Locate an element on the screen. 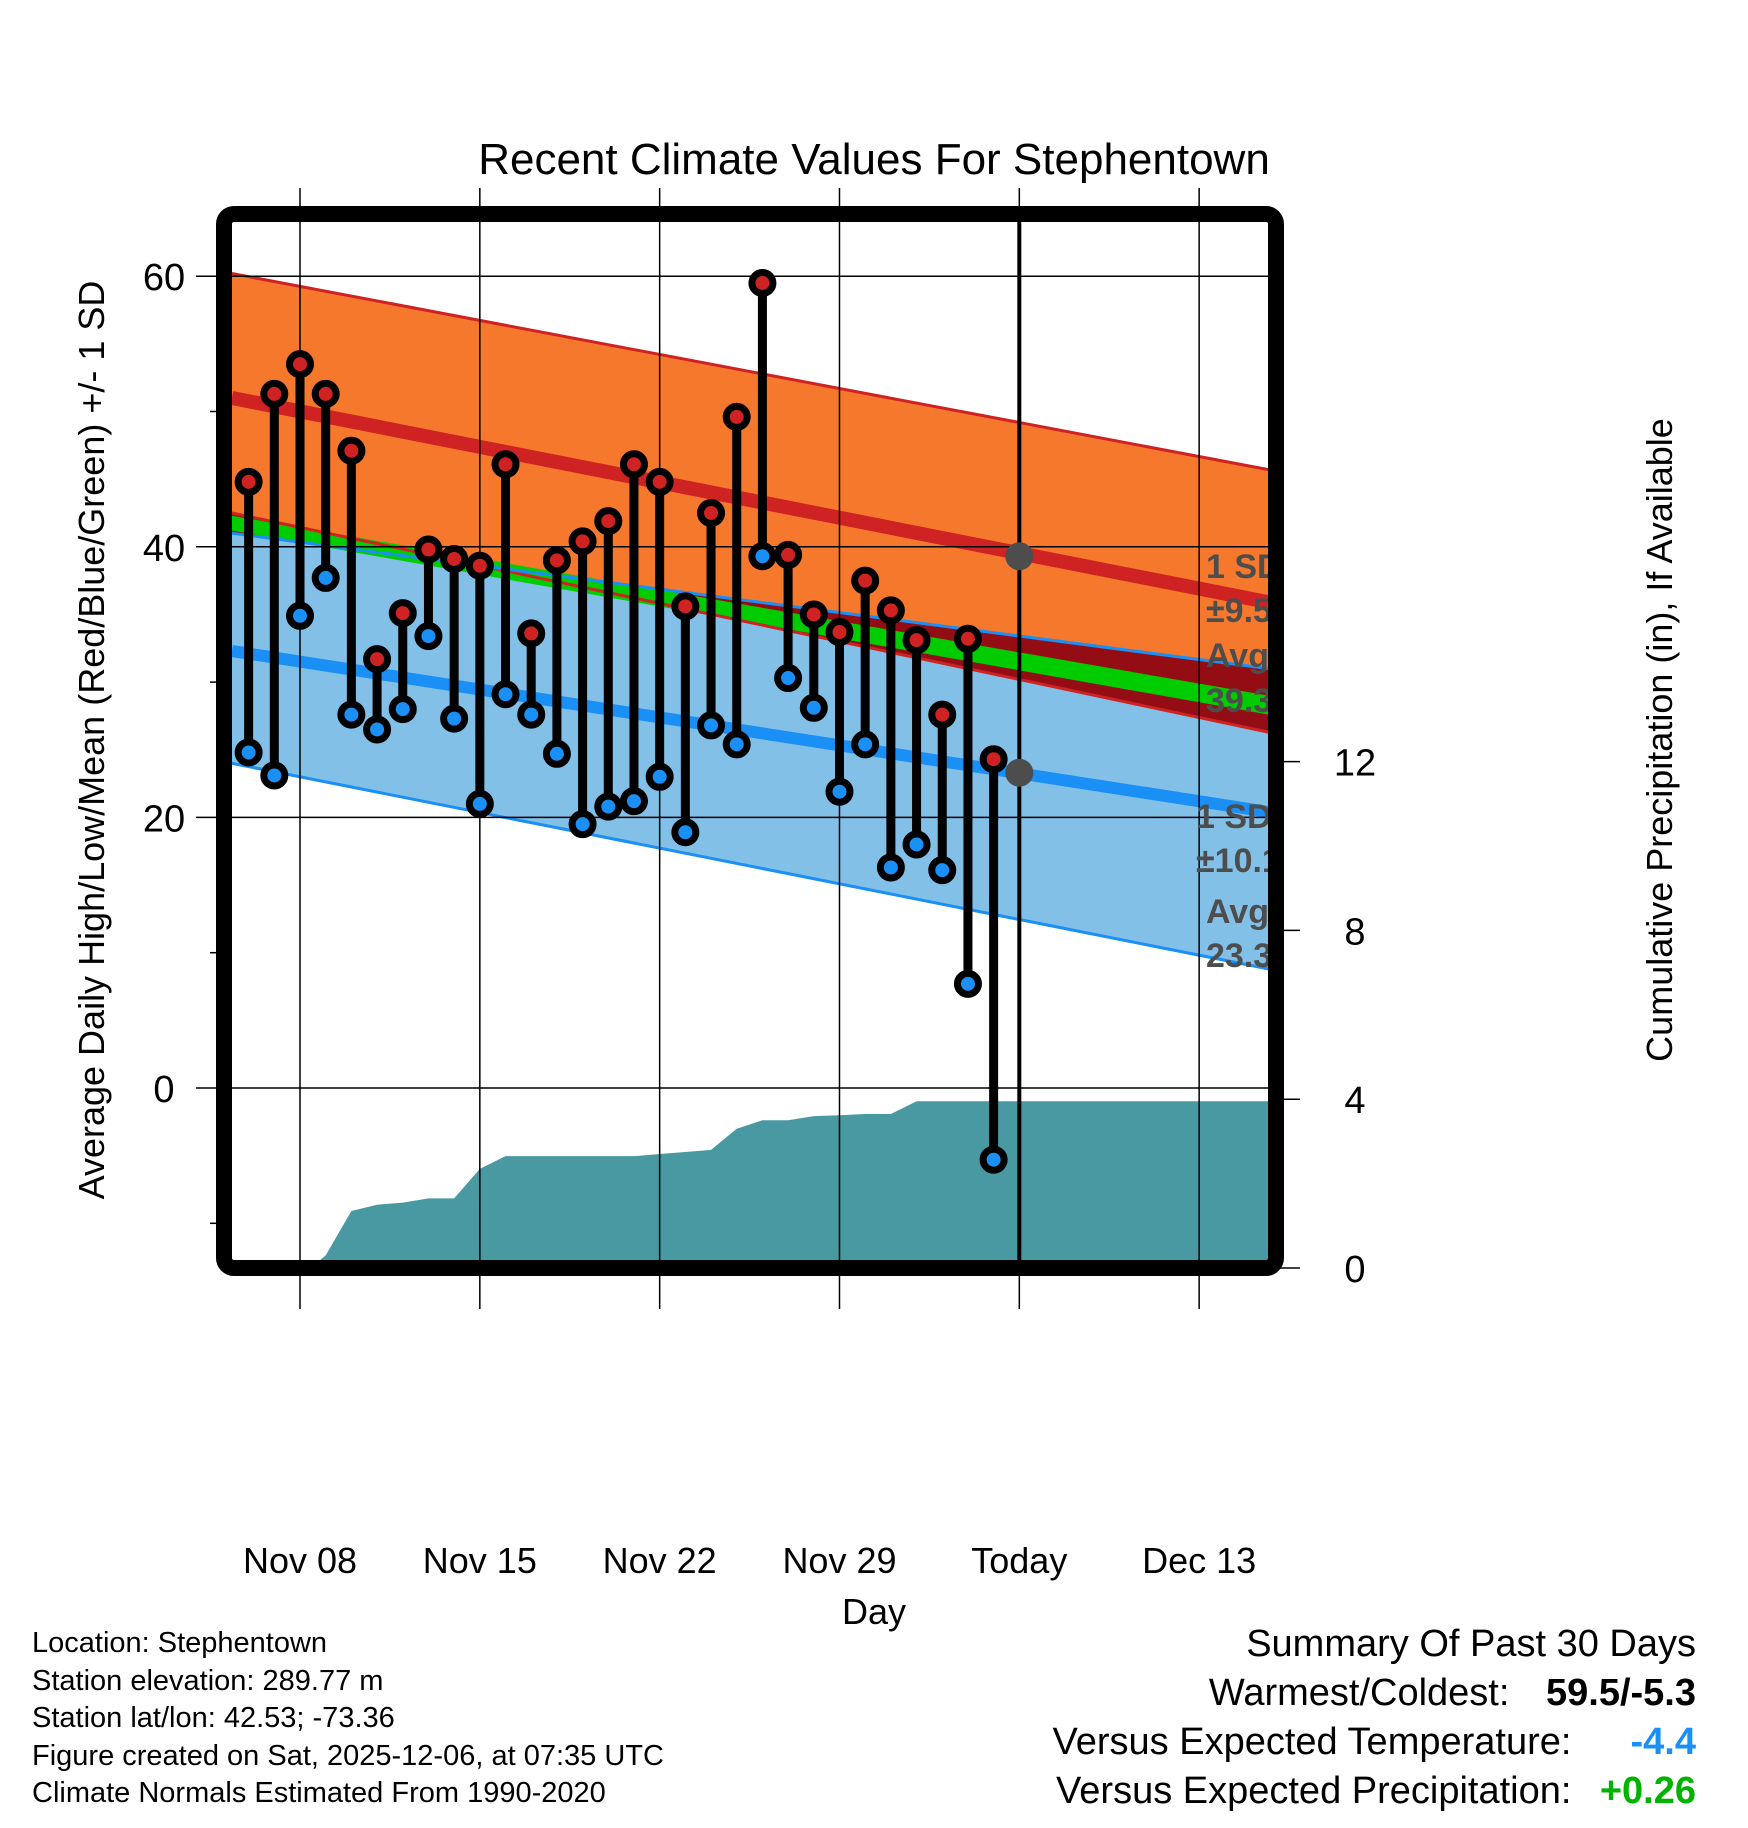 This screenshot has height=1828, width=1748. temp-value: -4.4 is located at coordinates (1663, 1742).